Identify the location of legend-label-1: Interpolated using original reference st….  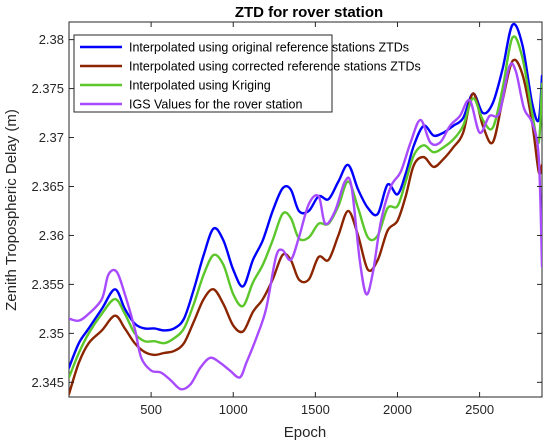
(269, 48).